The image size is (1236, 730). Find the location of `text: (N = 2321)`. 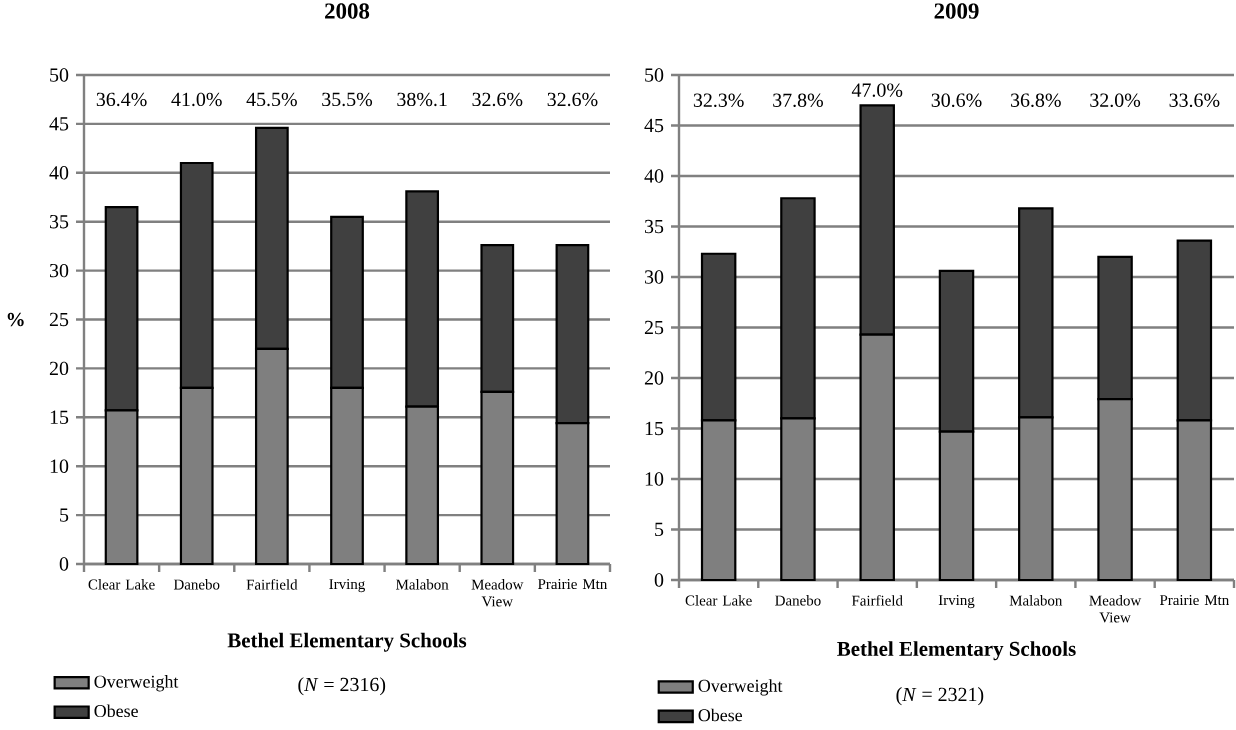

text: (N = 2321) is located at coordinates (940, 696).